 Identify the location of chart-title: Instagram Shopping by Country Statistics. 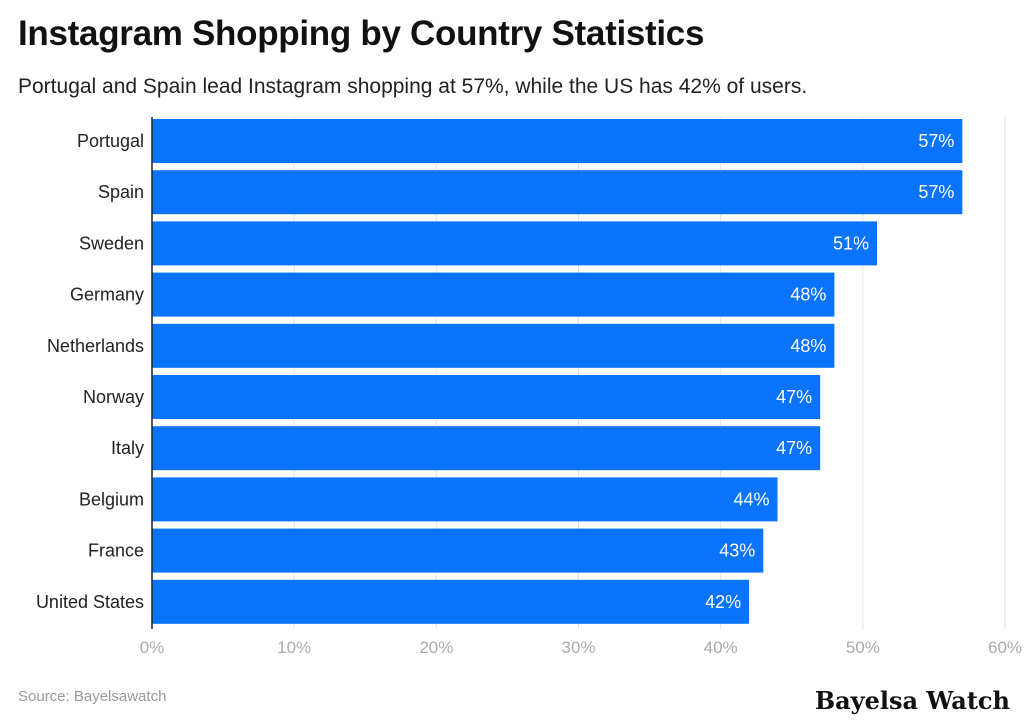
(361, 33).